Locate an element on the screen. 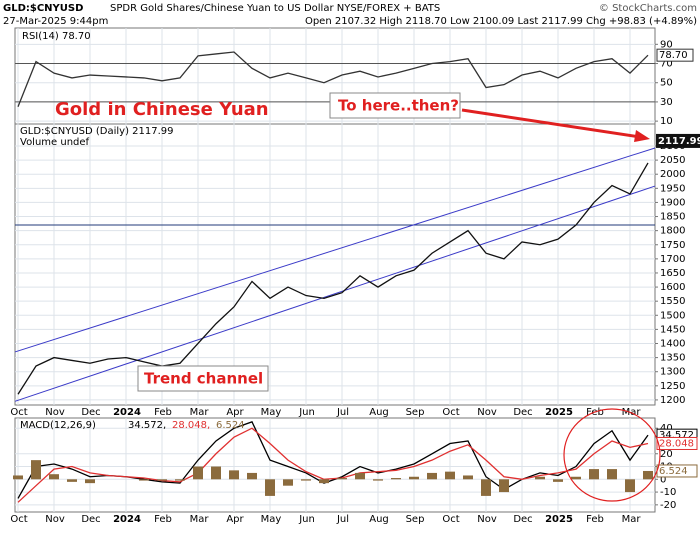 The width and height of the screenshot is (700, 534). legend-entry: 28.048, is located at coordinates (191, 425).